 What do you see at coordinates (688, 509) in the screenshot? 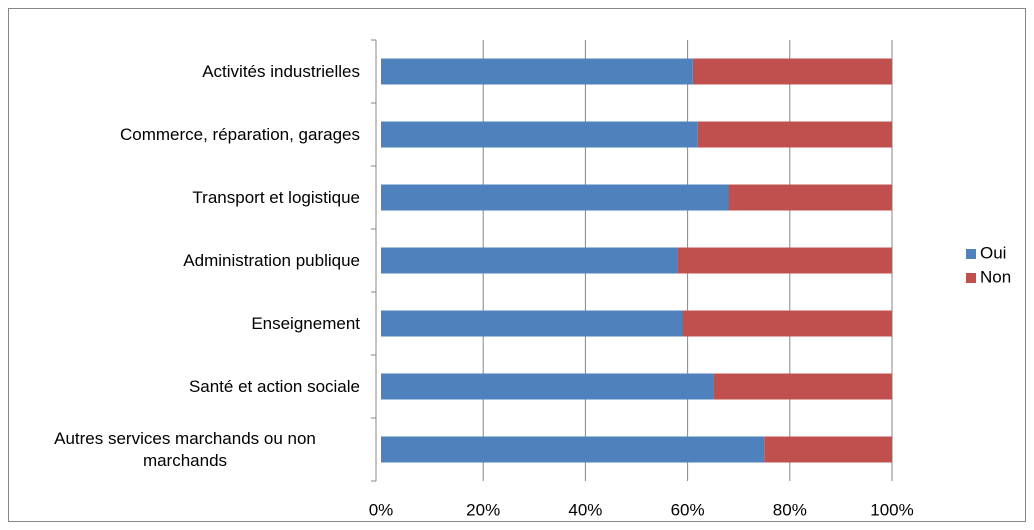
I see `x-tick-label: 60%` at bounding box center [688, 509].